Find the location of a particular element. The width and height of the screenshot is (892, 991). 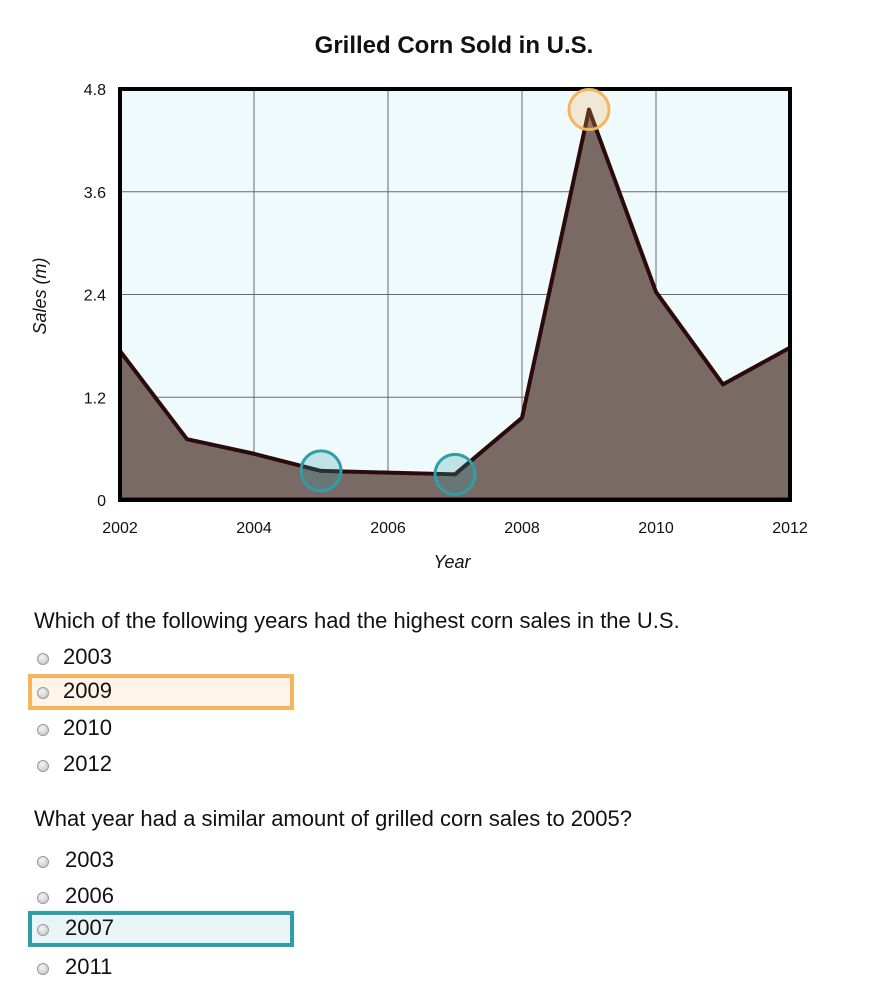

y-axis-ticks: 0 1.2 2.4 3.6 4.8 is located at coordinates (95, 296).